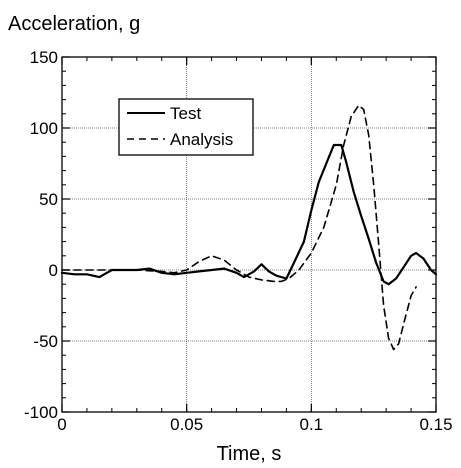 The image size is (461, 468). I want to click on legend-label-test: Test, so click(185, 113).